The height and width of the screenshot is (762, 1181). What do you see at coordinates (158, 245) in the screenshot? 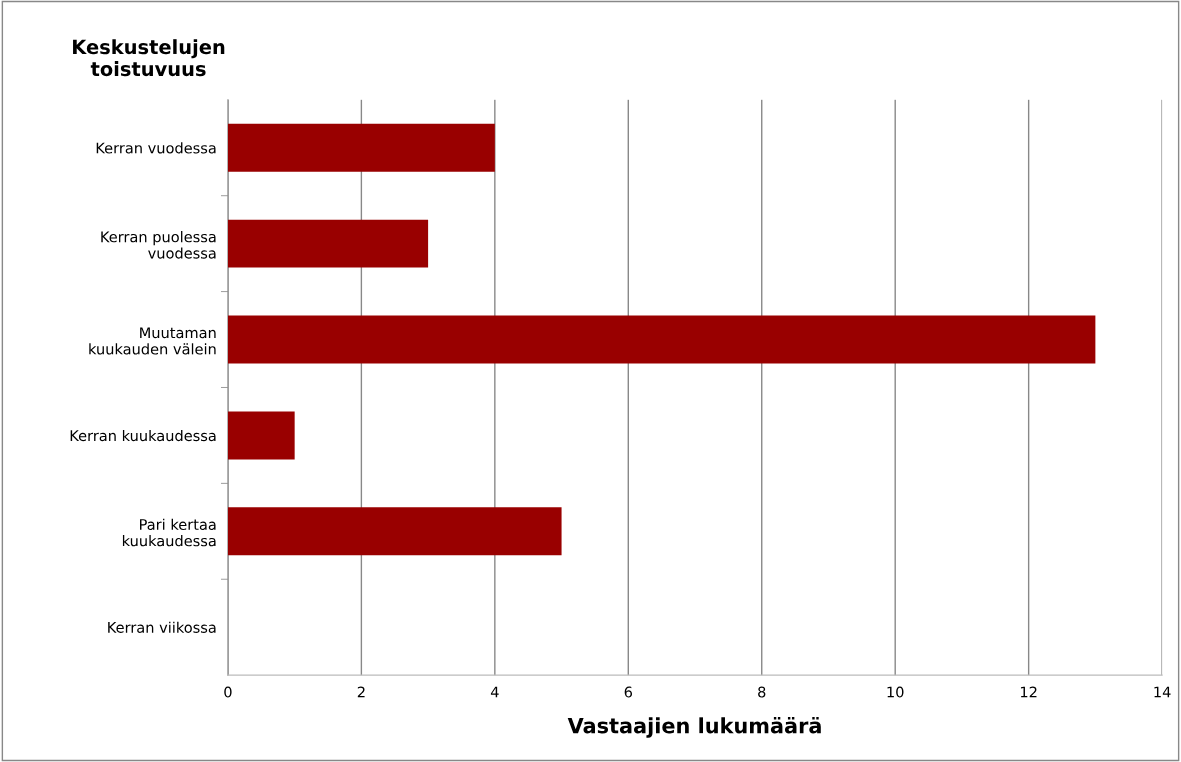
I see `y-tick-label: Kerran puolessa vuodessa` at bounding box center [158, 245].